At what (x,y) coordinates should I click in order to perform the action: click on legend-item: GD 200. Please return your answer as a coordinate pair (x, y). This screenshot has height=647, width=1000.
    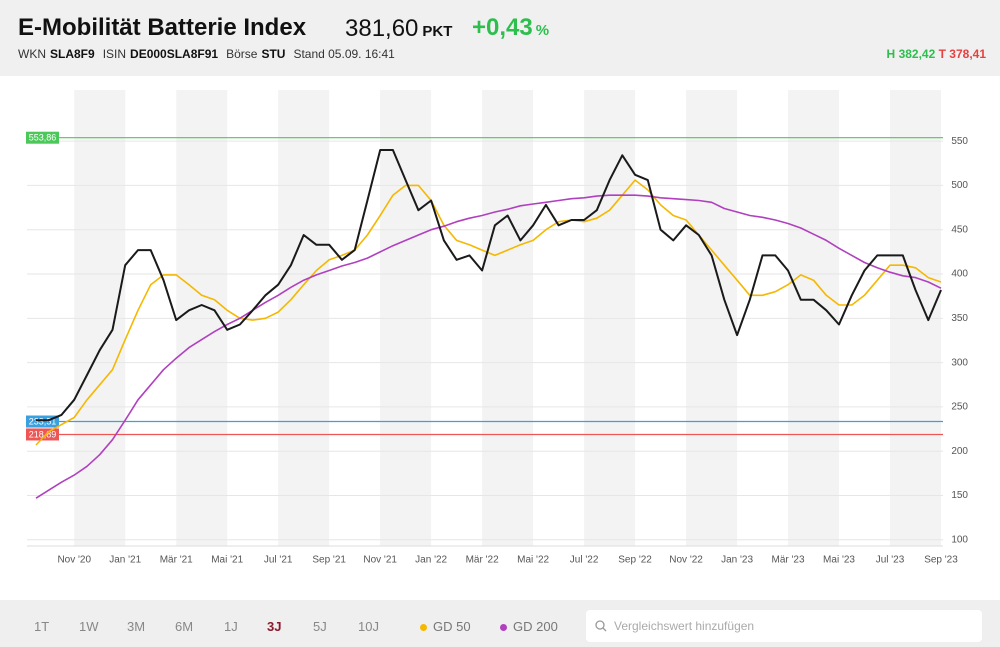
    Looking at the image, I should click on (529, 626).